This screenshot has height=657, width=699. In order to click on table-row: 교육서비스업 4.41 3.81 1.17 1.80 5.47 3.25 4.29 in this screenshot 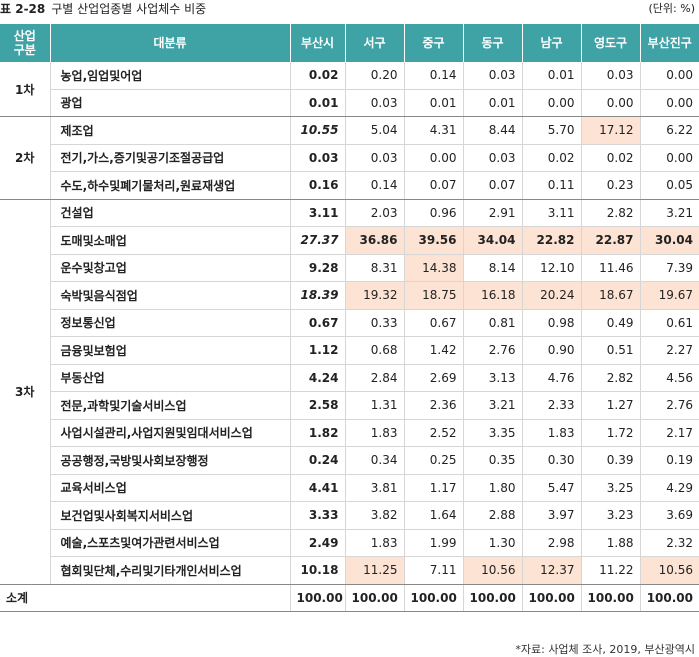, I will do `click(349, 488)`.